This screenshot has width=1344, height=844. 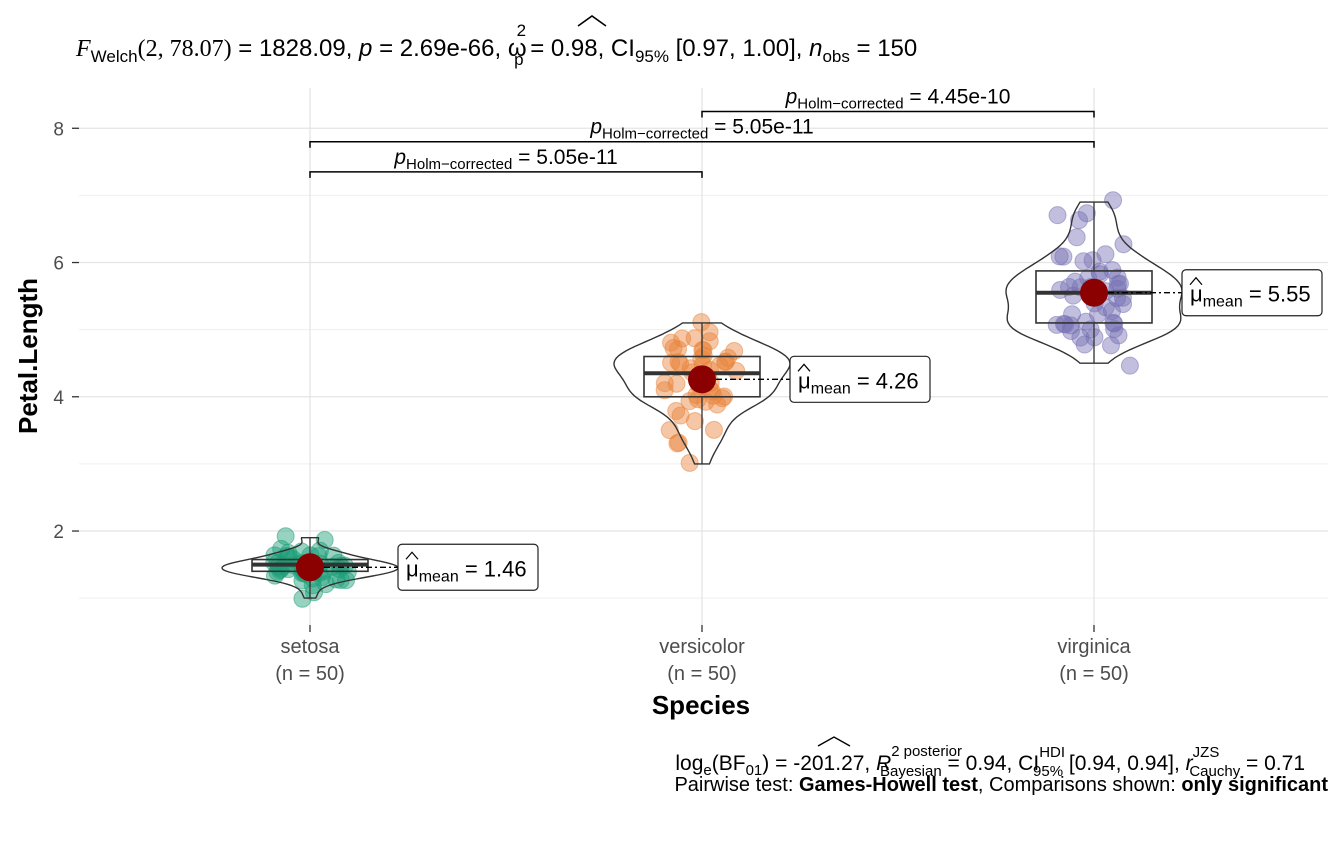 I want to click on mean-label-value: 5.55, so click(x=1289, y=294).